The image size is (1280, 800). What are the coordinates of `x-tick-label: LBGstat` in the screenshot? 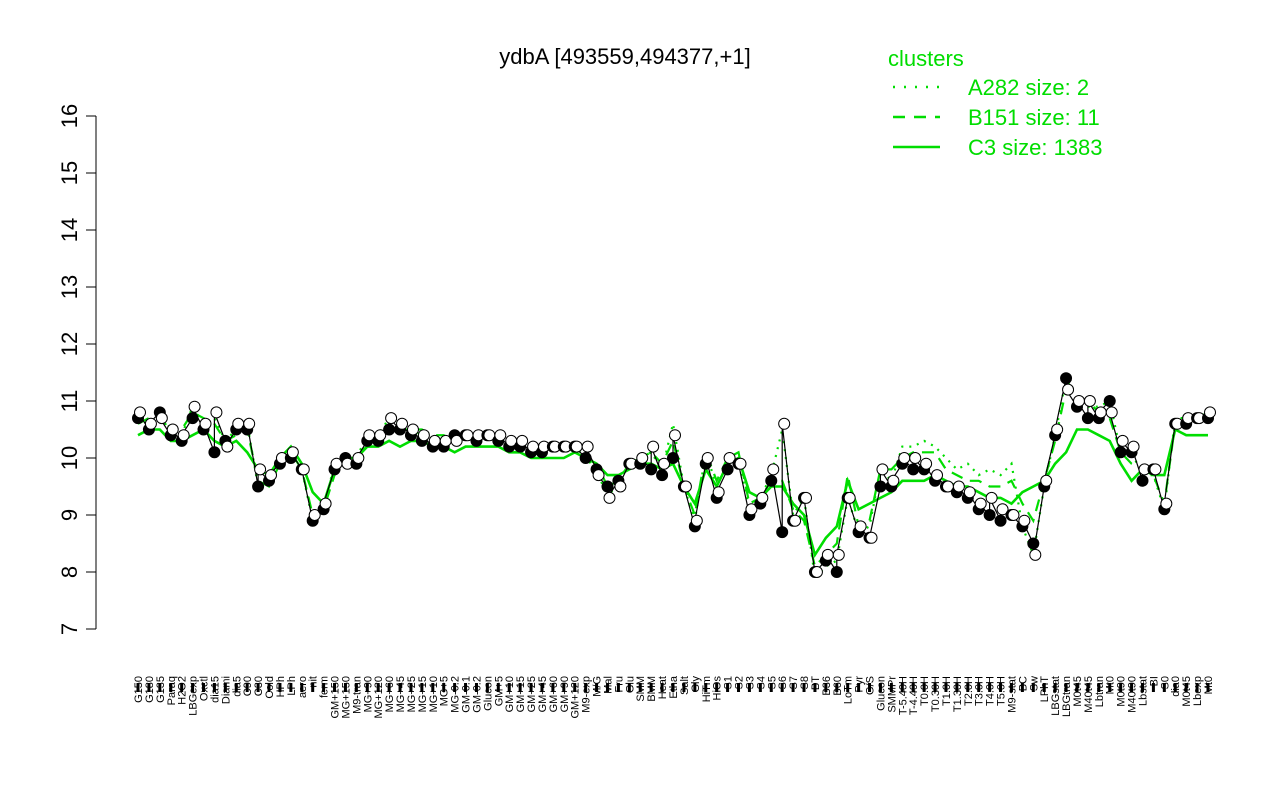 It's located at (1056, 696).